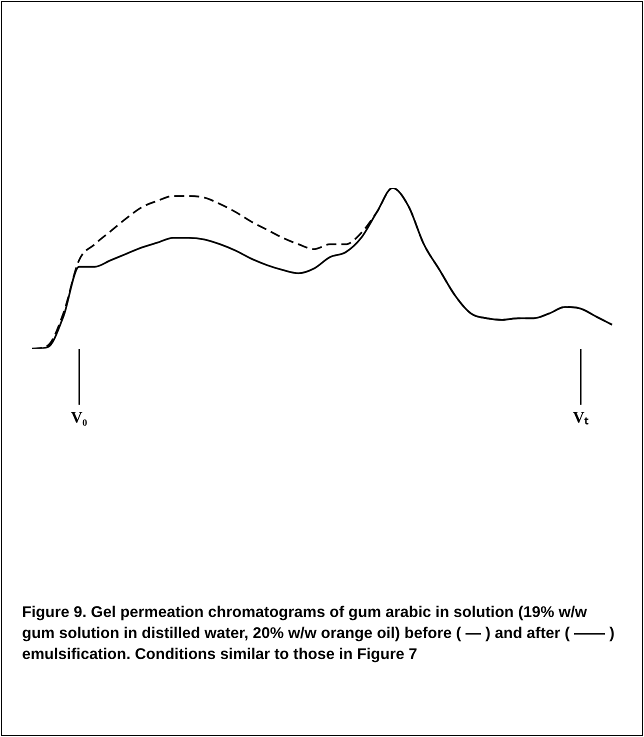 The height and width of the screenshot is (737, 644). What do you see at coordinates (79, 418) in the screenshot?
I see `x-tick-label: V₀` at bounding box center [79, 418].